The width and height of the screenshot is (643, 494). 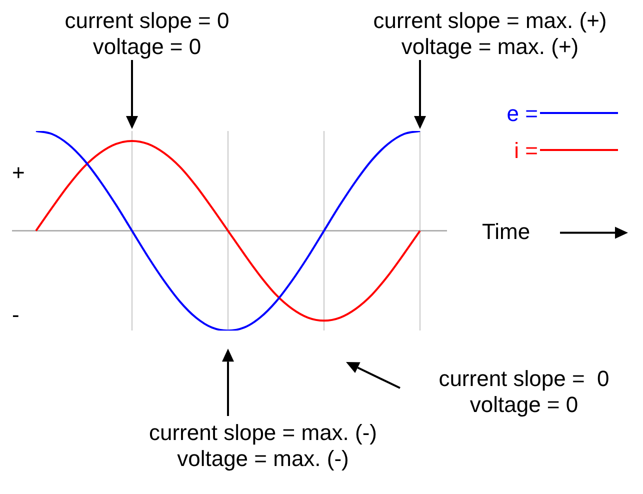 I want to click on annotation: -, so click(x=16, y=315).